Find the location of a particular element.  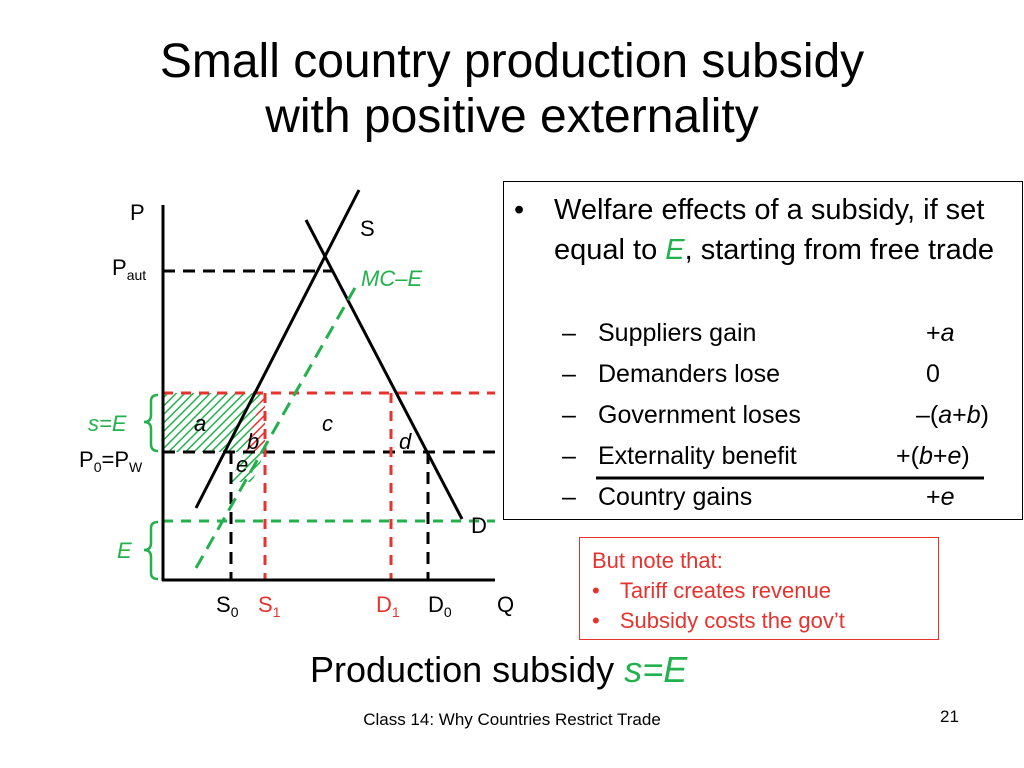

mc-minus-e-curve is located at coordinates (276, 427).